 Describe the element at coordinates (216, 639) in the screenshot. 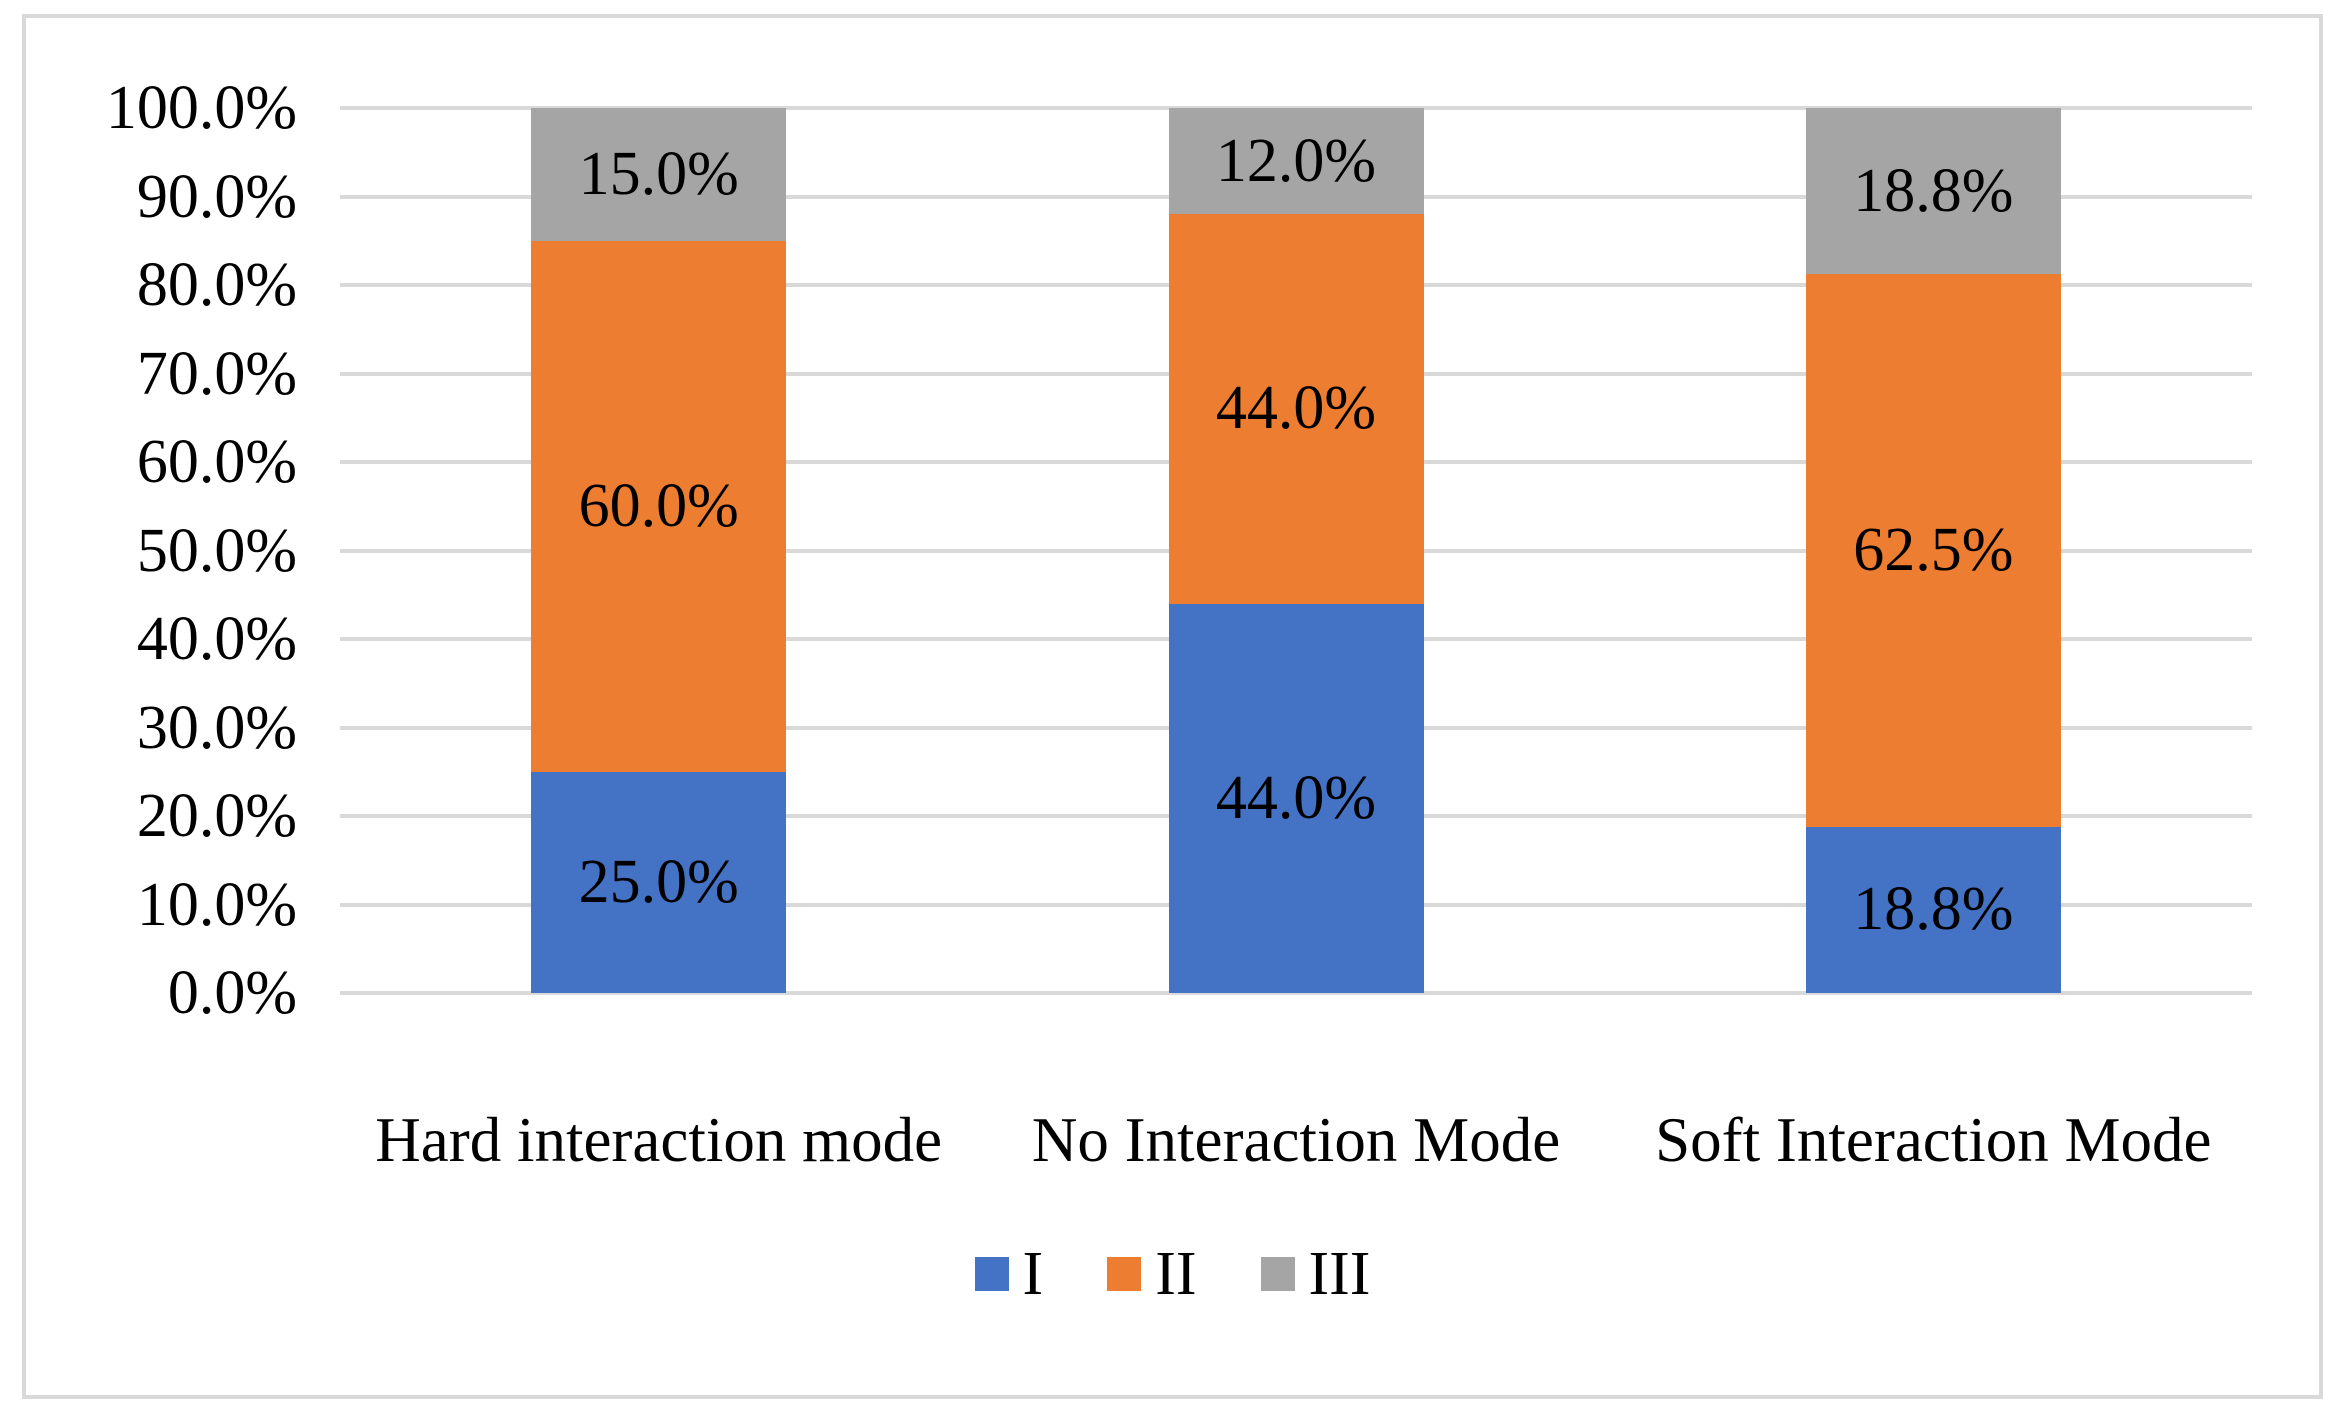

I see `y-tick-label: 40.0%` at that location.